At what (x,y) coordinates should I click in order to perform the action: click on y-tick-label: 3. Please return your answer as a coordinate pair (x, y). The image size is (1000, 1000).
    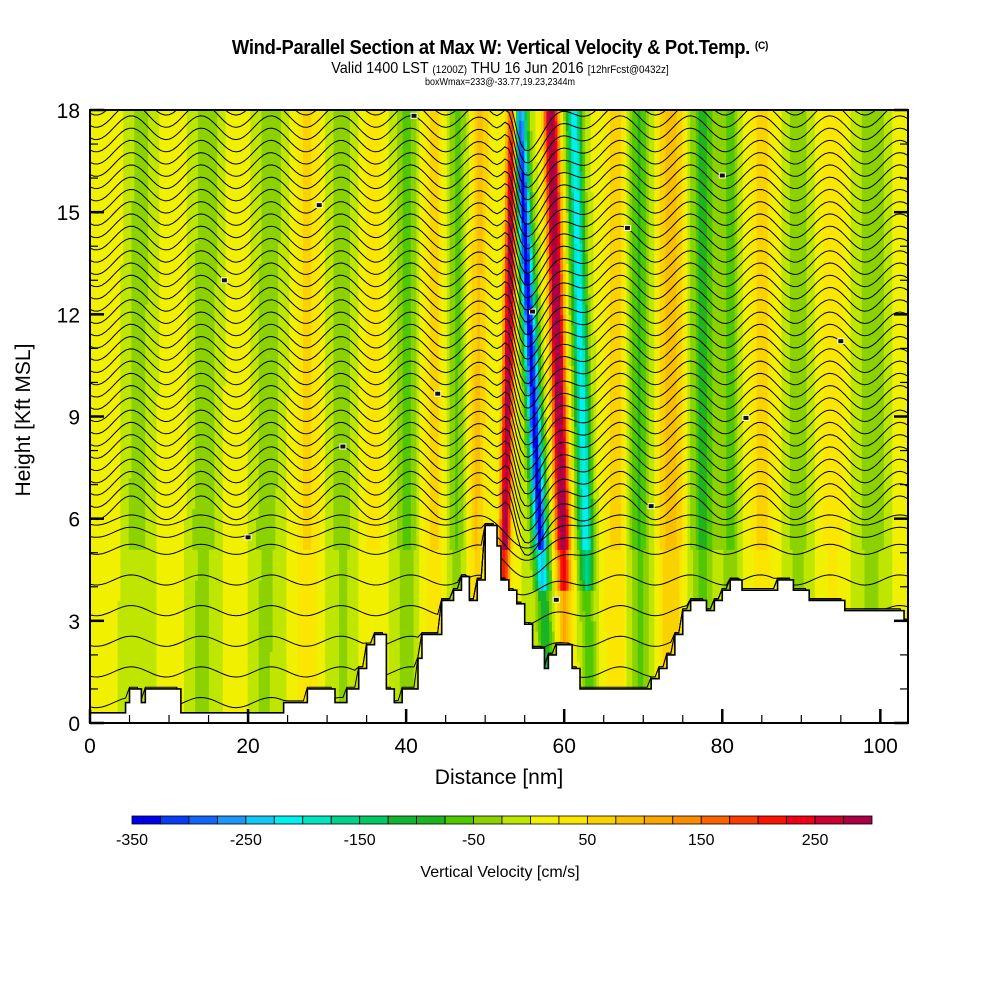
    Looking at the image, I should click on (74, 622).